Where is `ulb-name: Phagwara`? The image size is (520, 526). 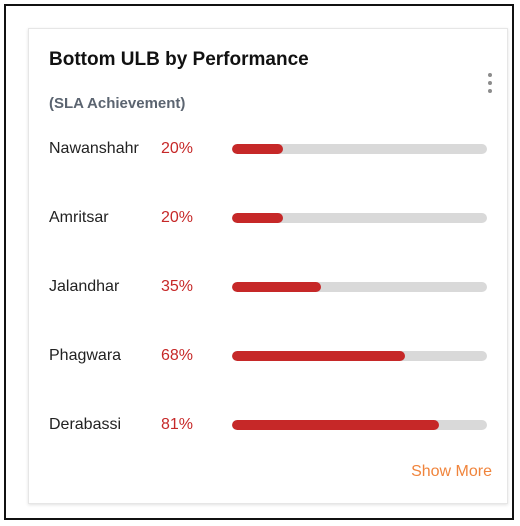
ulb-name: Phagwara is located at coordinates (85, 355).